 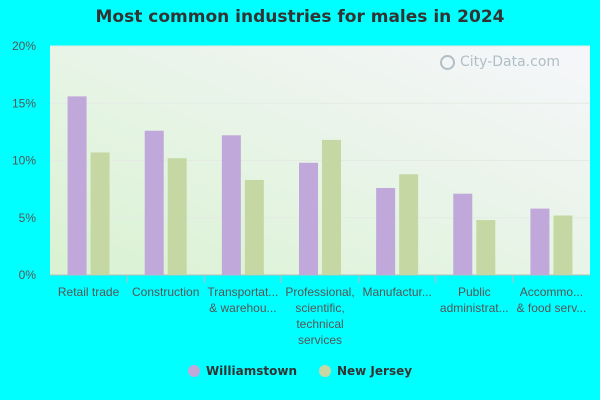 What do you see at coordinates (510, 62) in the screenshot?
I see `watermark-text: City-Data.com` at bounding box center [510, 62].